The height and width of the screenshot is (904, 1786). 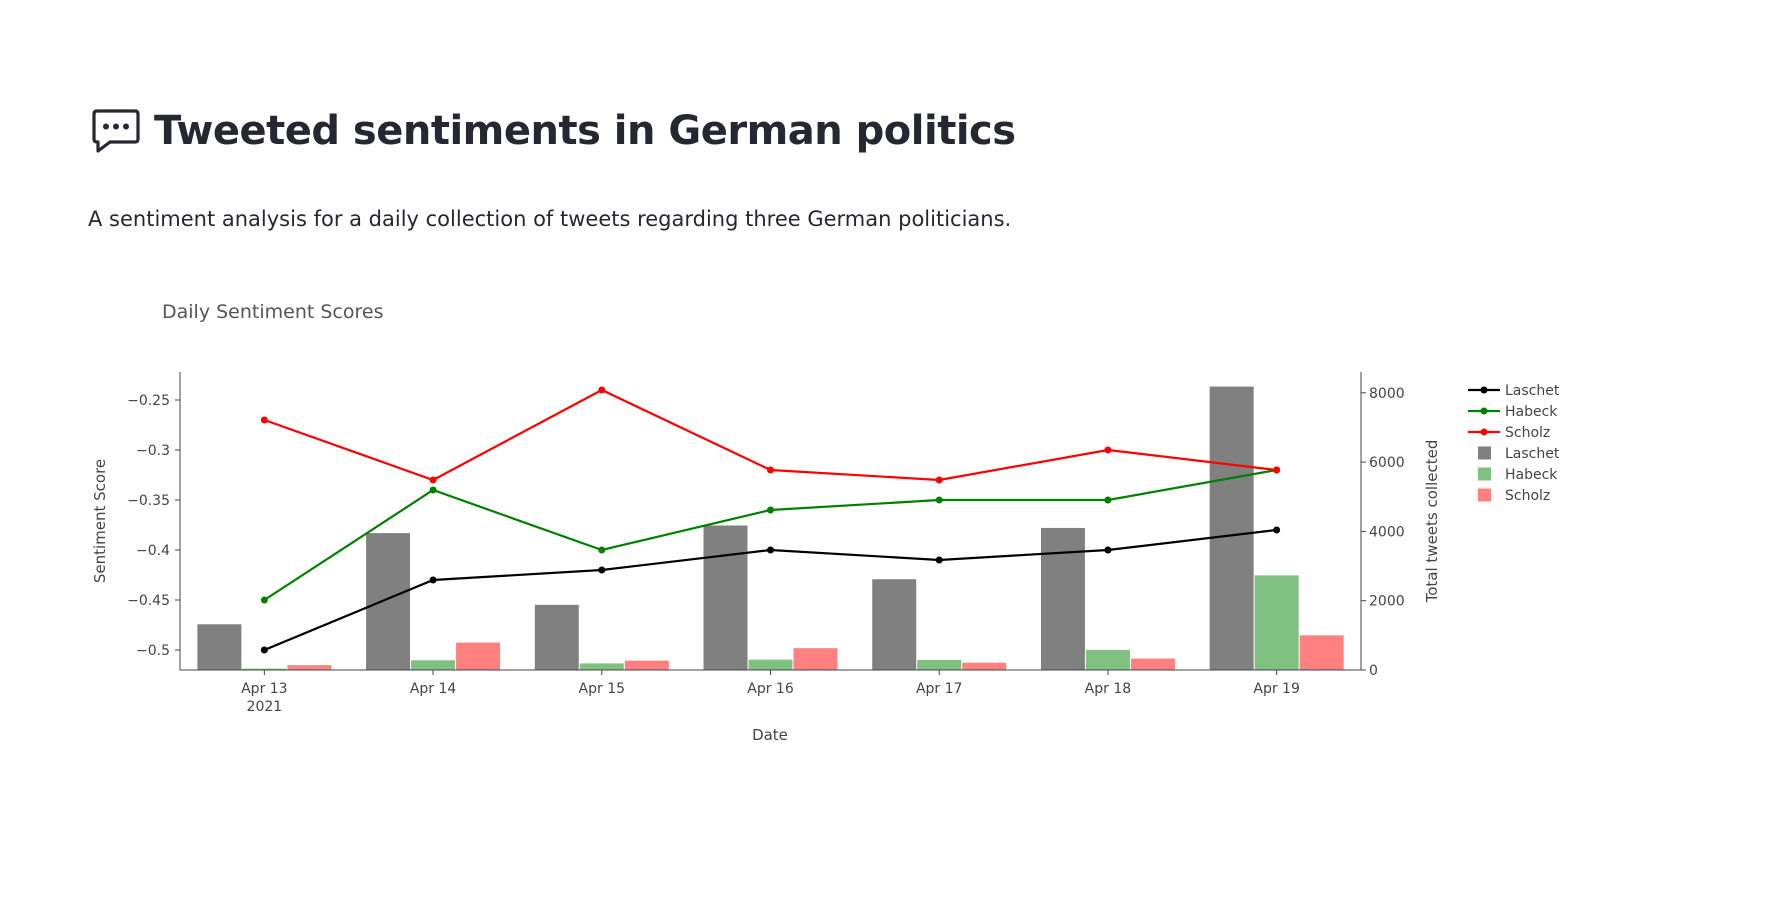 What do you see at coordinates (939, 689) in the screenshot?
I see `x-tick-label: Apr 17` at bounding box center [939, 689].